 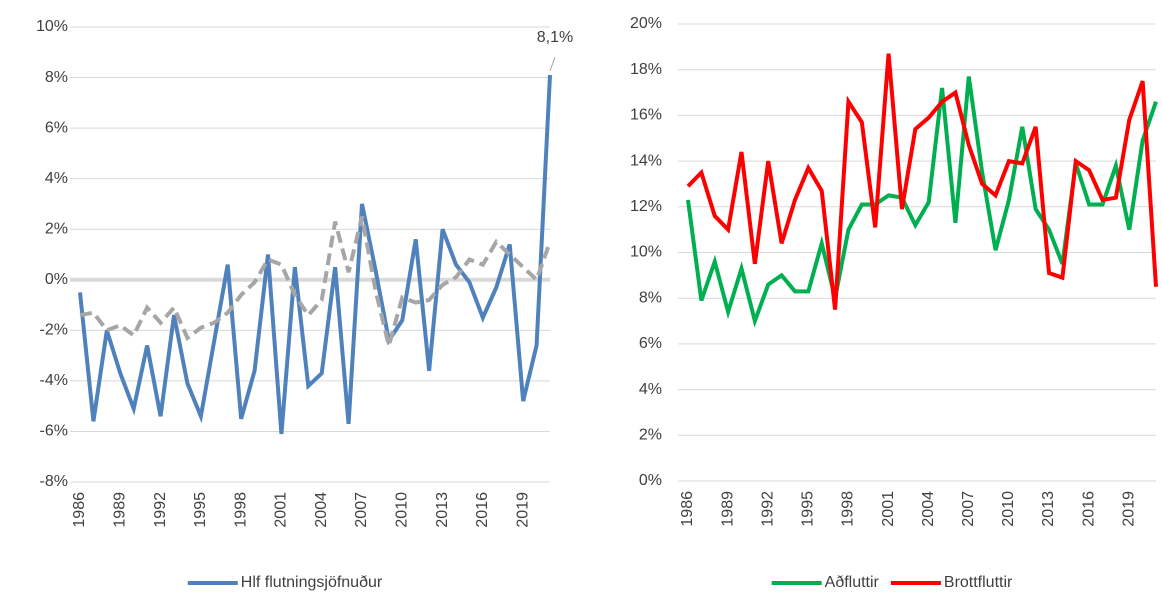 I want to click on y-tick-label: -2%, so click(x=54, y=330).